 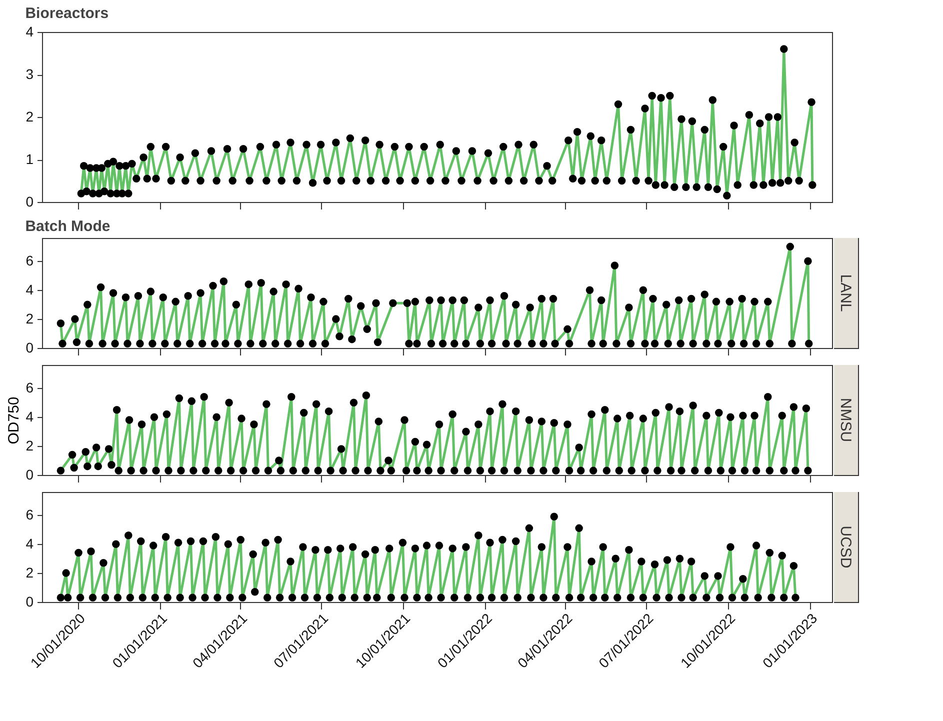 I want to click on text: LANL, so click(x=845, y=293).